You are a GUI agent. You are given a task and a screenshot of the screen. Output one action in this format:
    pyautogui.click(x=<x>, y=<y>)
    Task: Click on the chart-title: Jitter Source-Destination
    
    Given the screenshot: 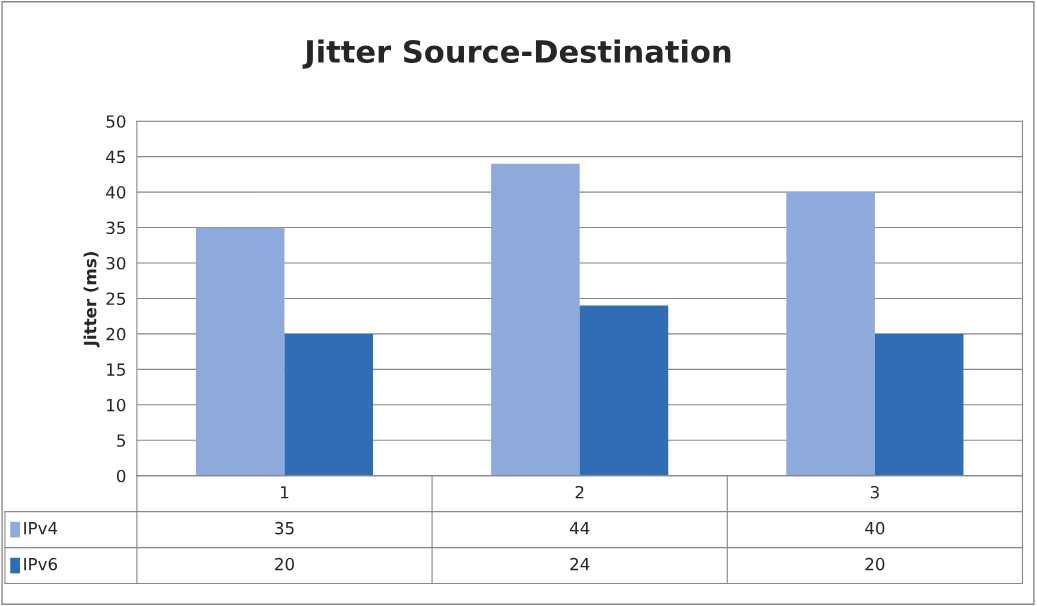 What is the action you would take?
    pyautogui.click(x=516, y=54)
    